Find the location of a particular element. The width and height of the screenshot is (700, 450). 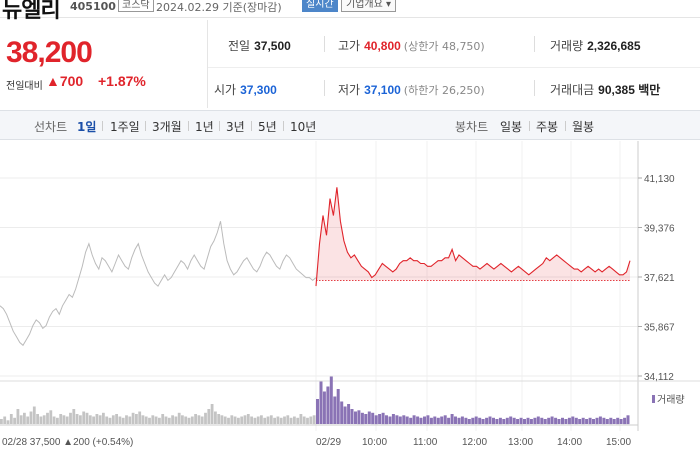

stat-prev-close: 전일 37,500 is located at coordinates (259, 45).